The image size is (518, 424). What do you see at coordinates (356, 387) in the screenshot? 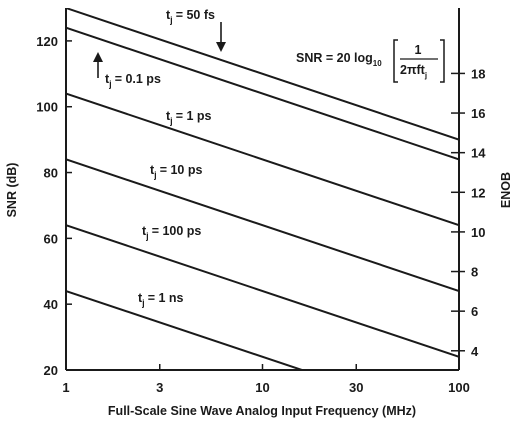
I see `x-tick-label: 30` at bounding box center [356, 387].